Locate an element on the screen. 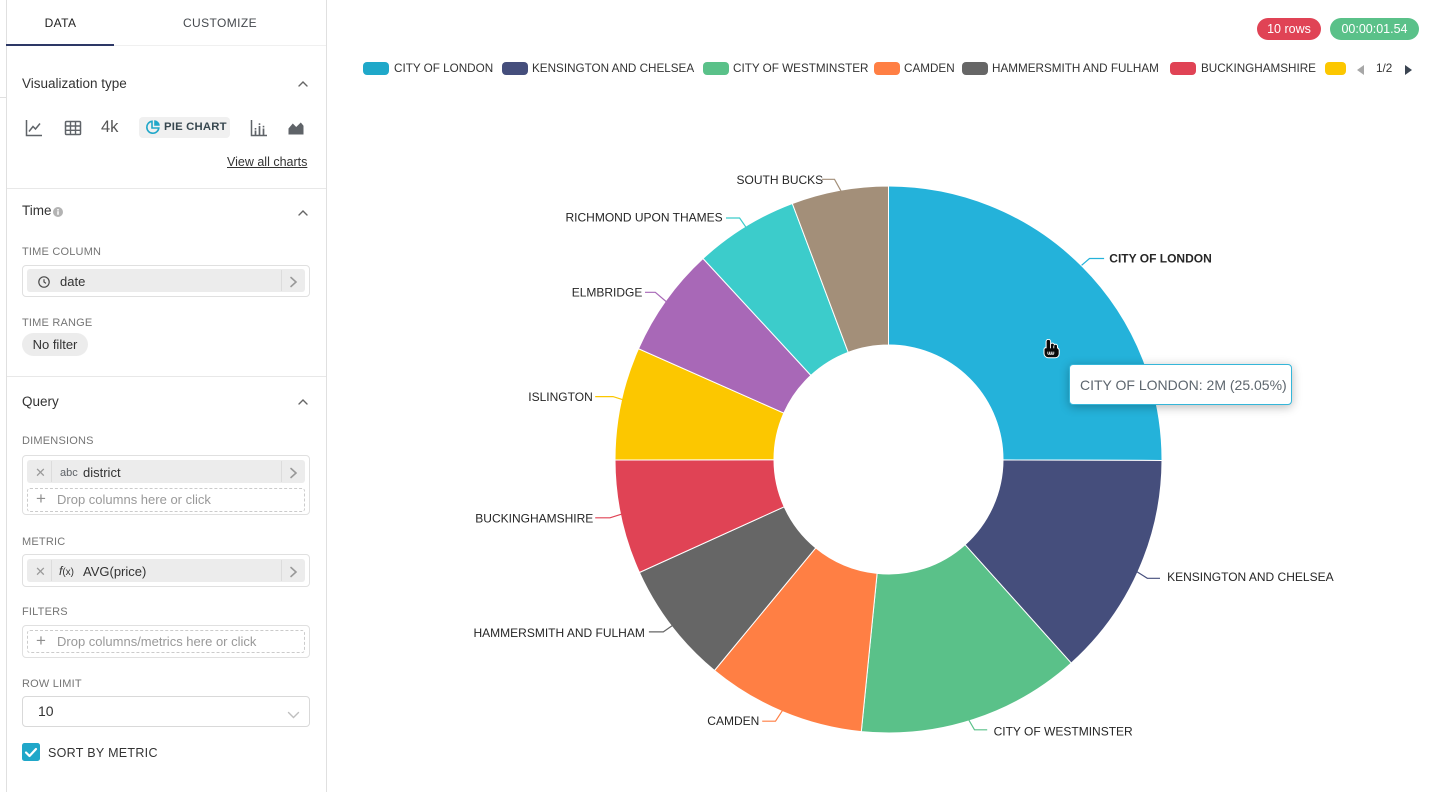 The width and height of the screenshot is (1442, 792). svg-text: BUCKINGHAMSHIRE is located at coordinates (534, 518).